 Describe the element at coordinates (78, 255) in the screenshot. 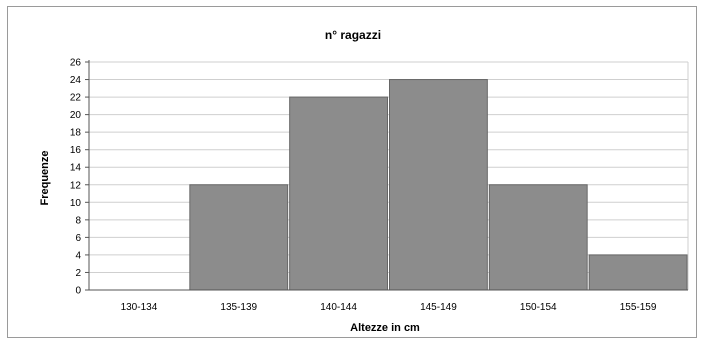

I see `y-tick-label: 4` at that location.